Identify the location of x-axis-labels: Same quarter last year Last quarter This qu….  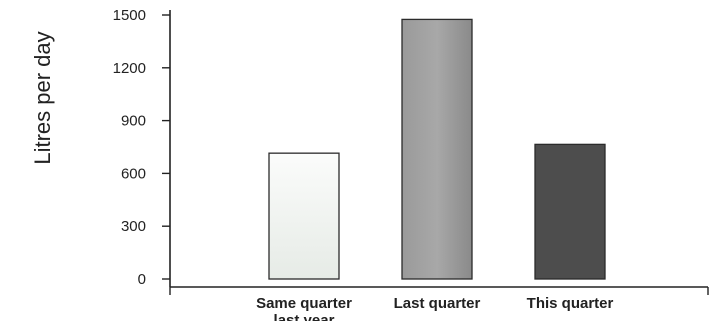
(434, 308).